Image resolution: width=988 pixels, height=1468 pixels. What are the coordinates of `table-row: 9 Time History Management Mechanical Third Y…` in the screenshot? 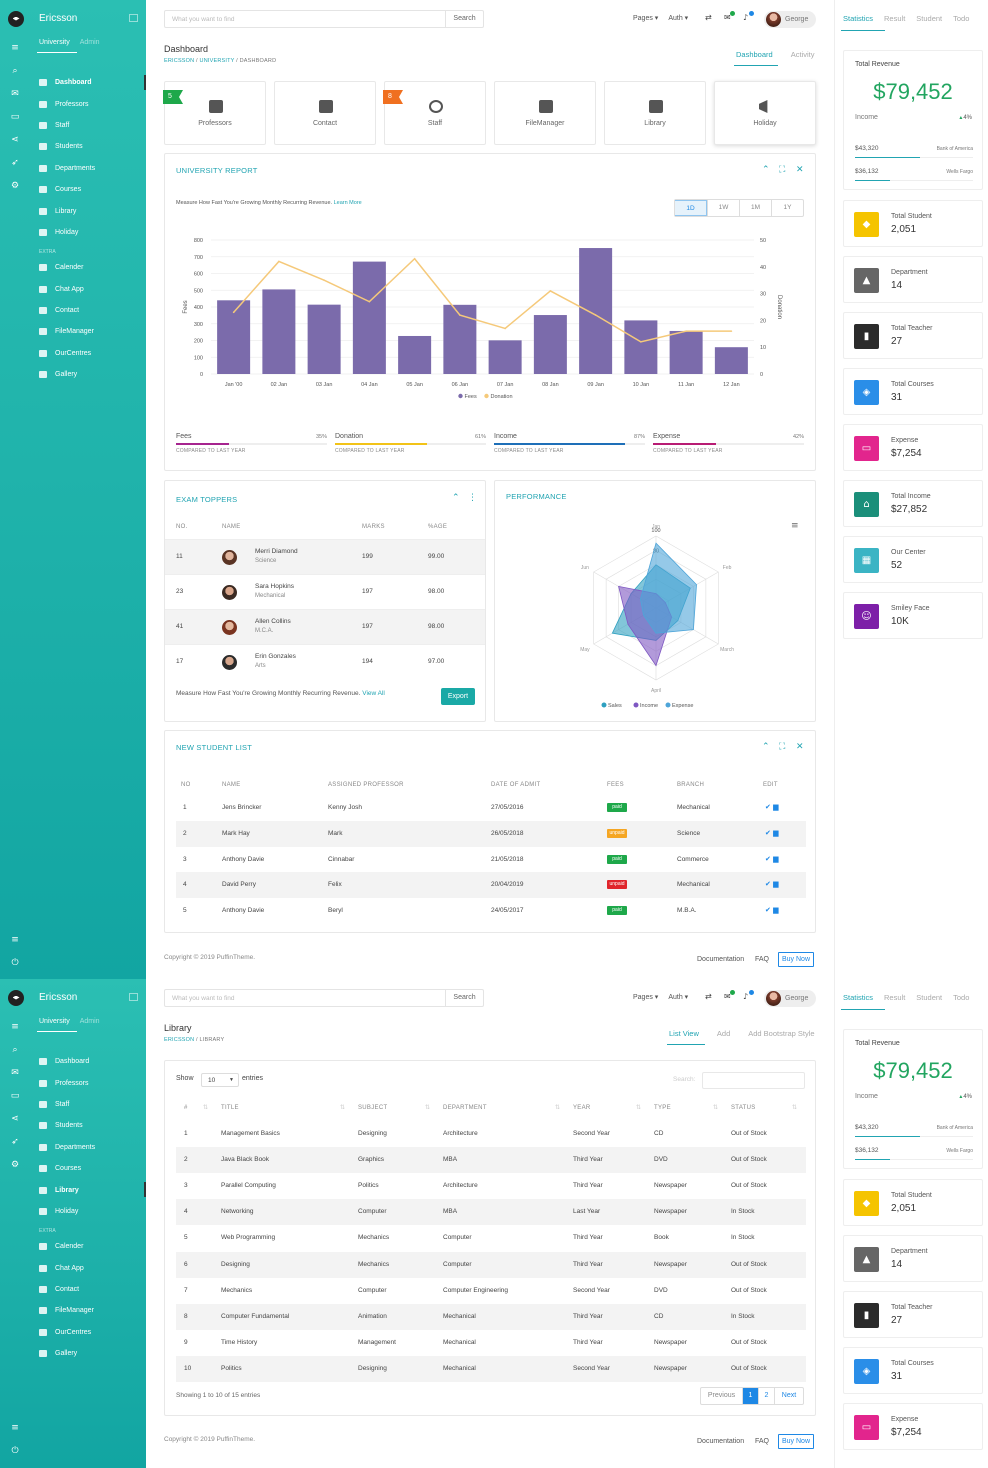 It's located at (491, 1343).